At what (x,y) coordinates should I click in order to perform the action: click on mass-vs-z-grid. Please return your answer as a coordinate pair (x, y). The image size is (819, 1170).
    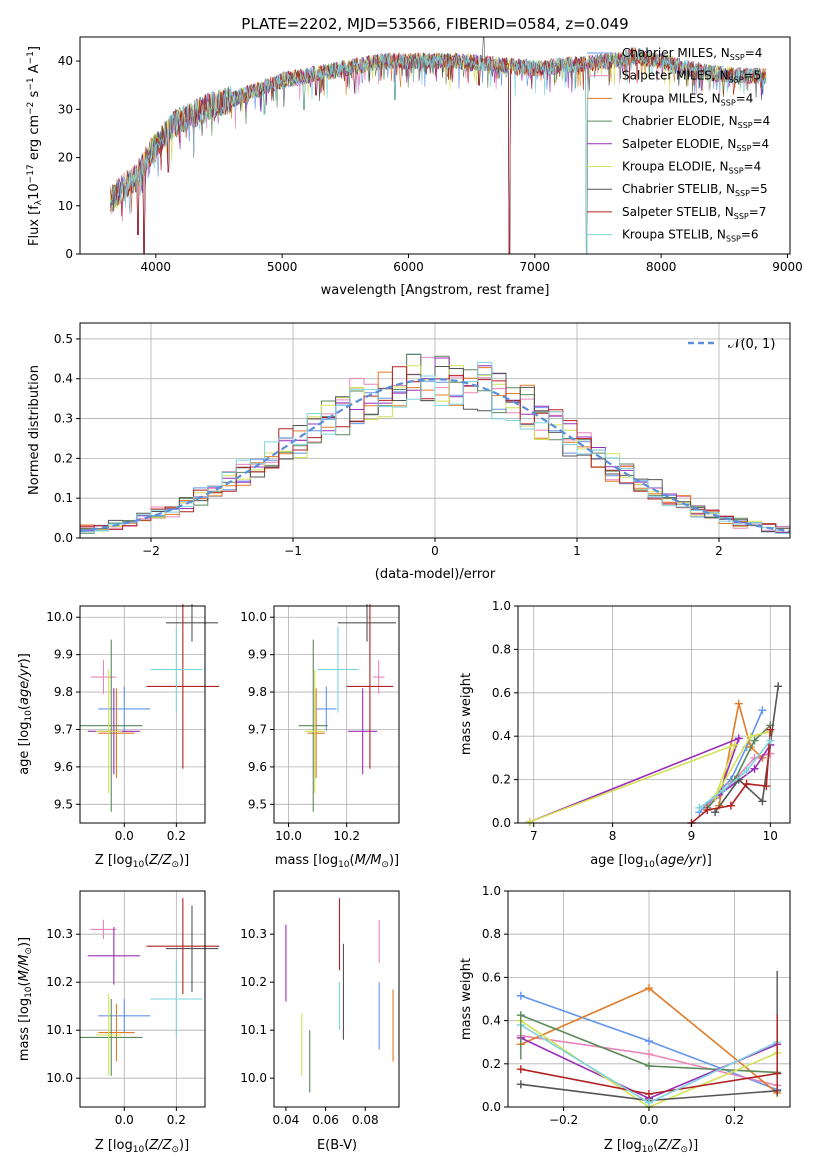
    Looking at the image, I should click on (142, 999).